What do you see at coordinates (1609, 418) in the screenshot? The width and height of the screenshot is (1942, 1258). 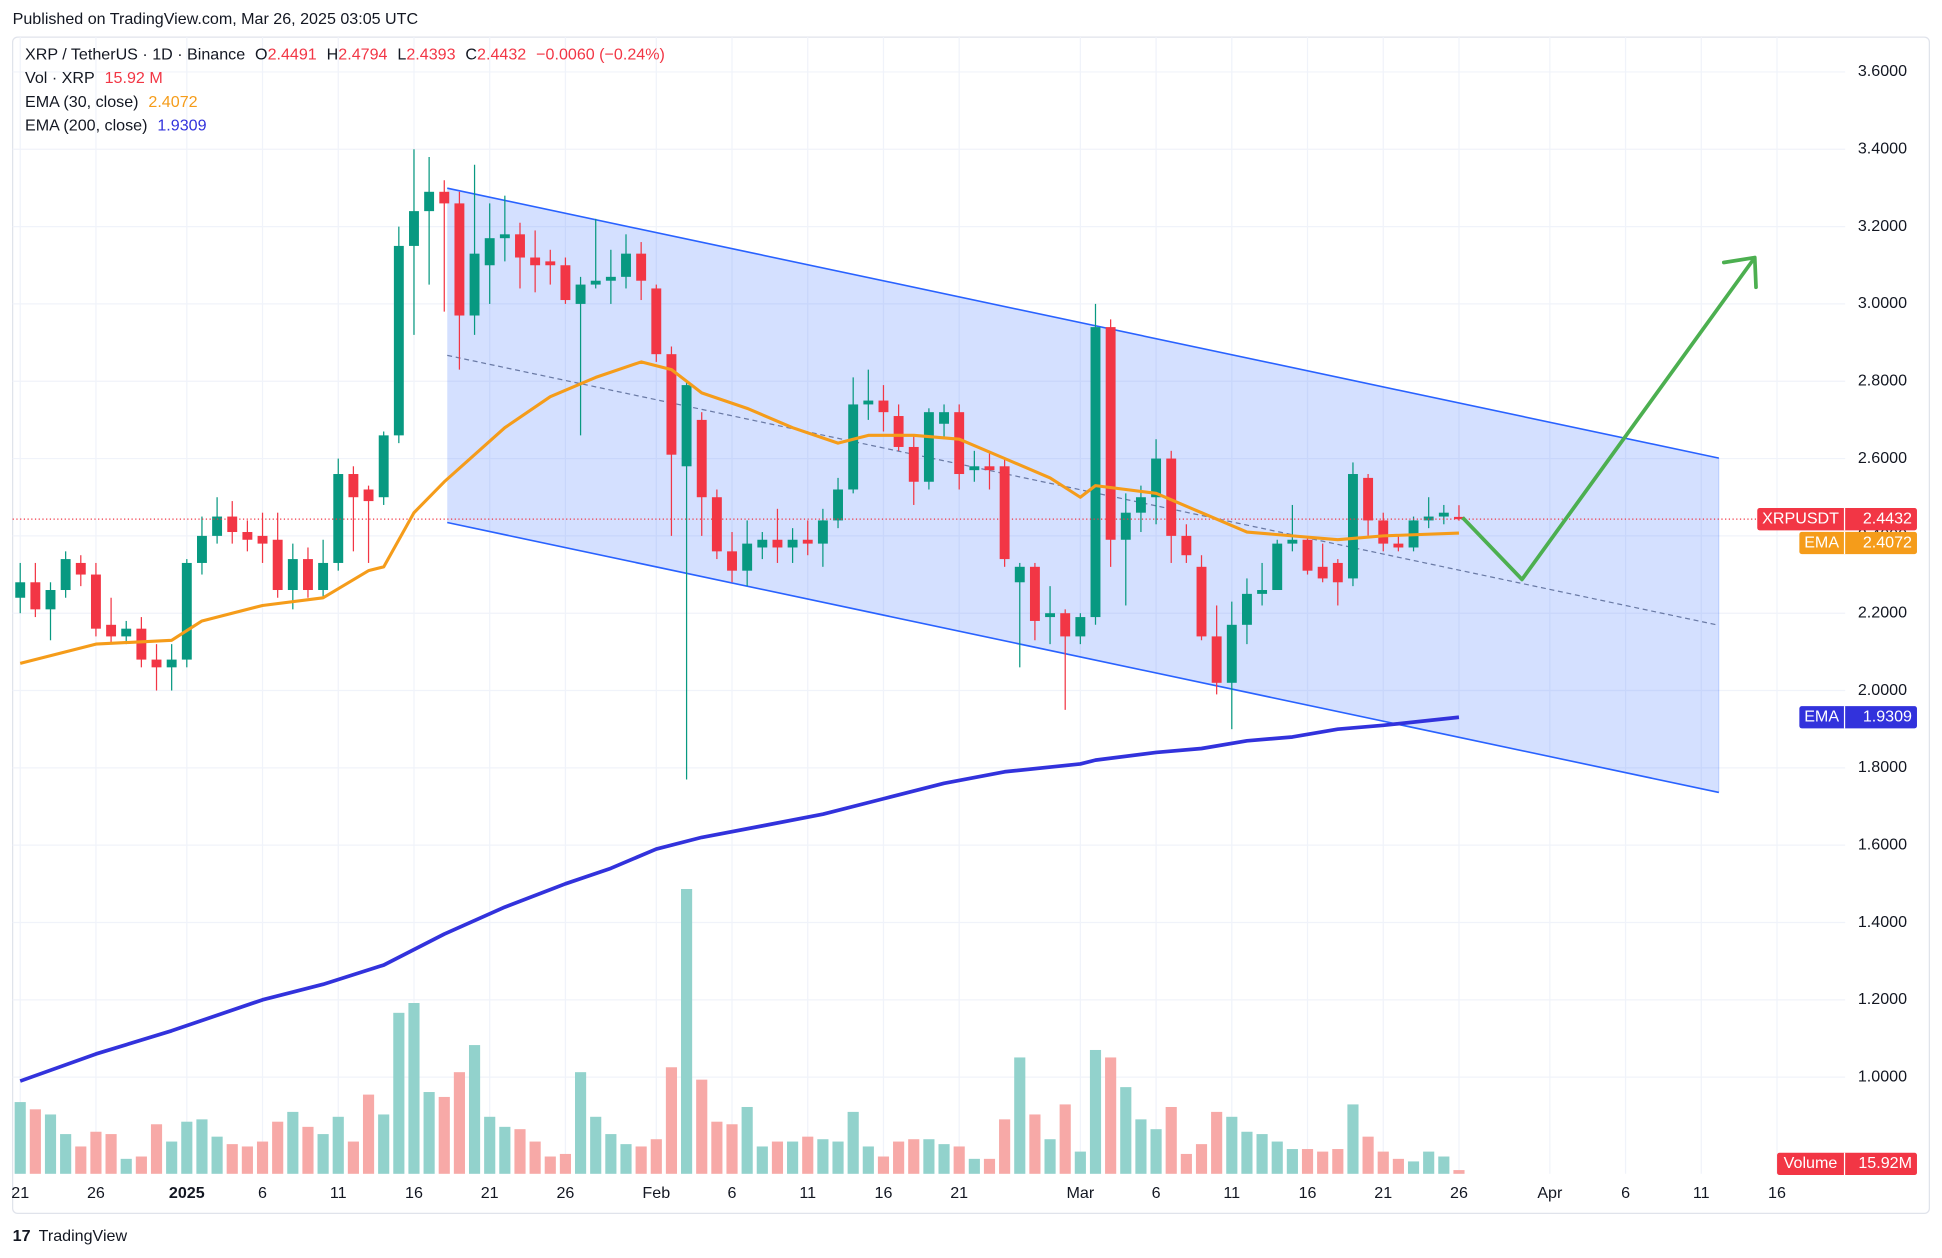 I see `projection` at bounding box center [1609, 418].